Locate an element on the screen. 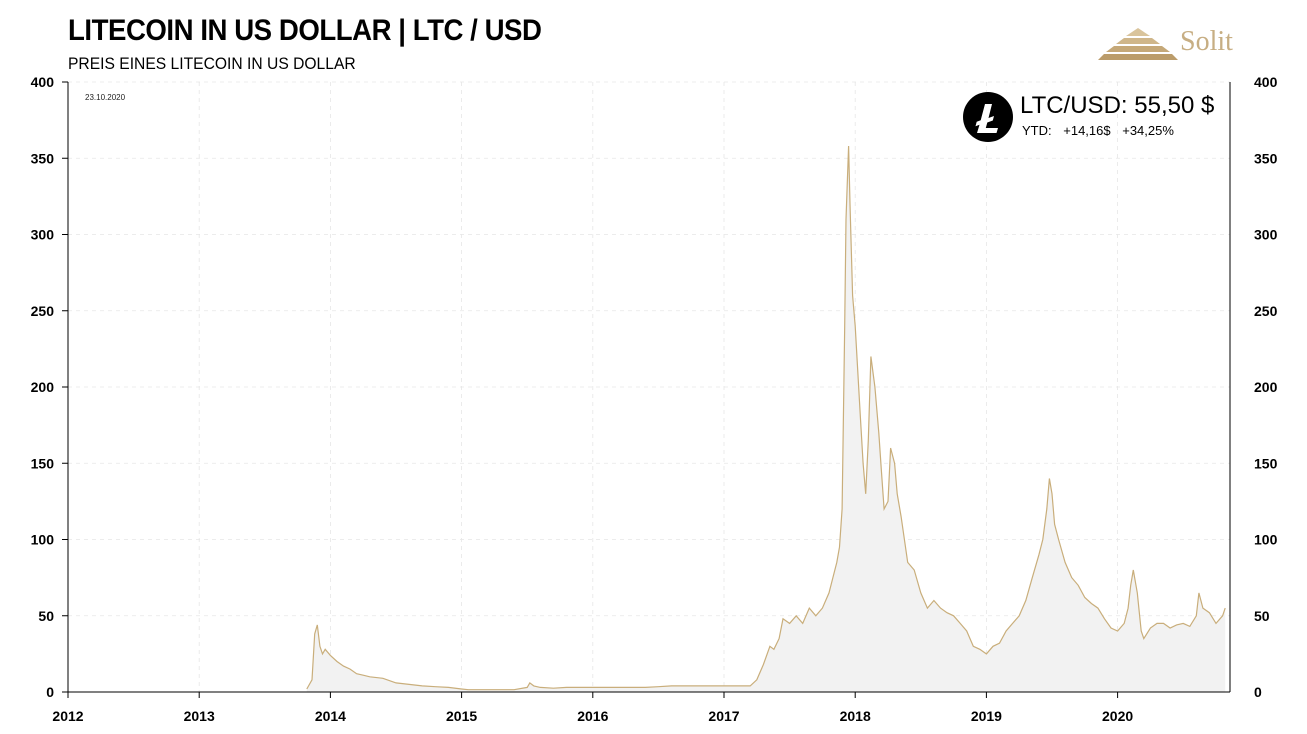 The image size is (1307, 734). y-tick-label-left: 50 is located at coordinates (46, 616).